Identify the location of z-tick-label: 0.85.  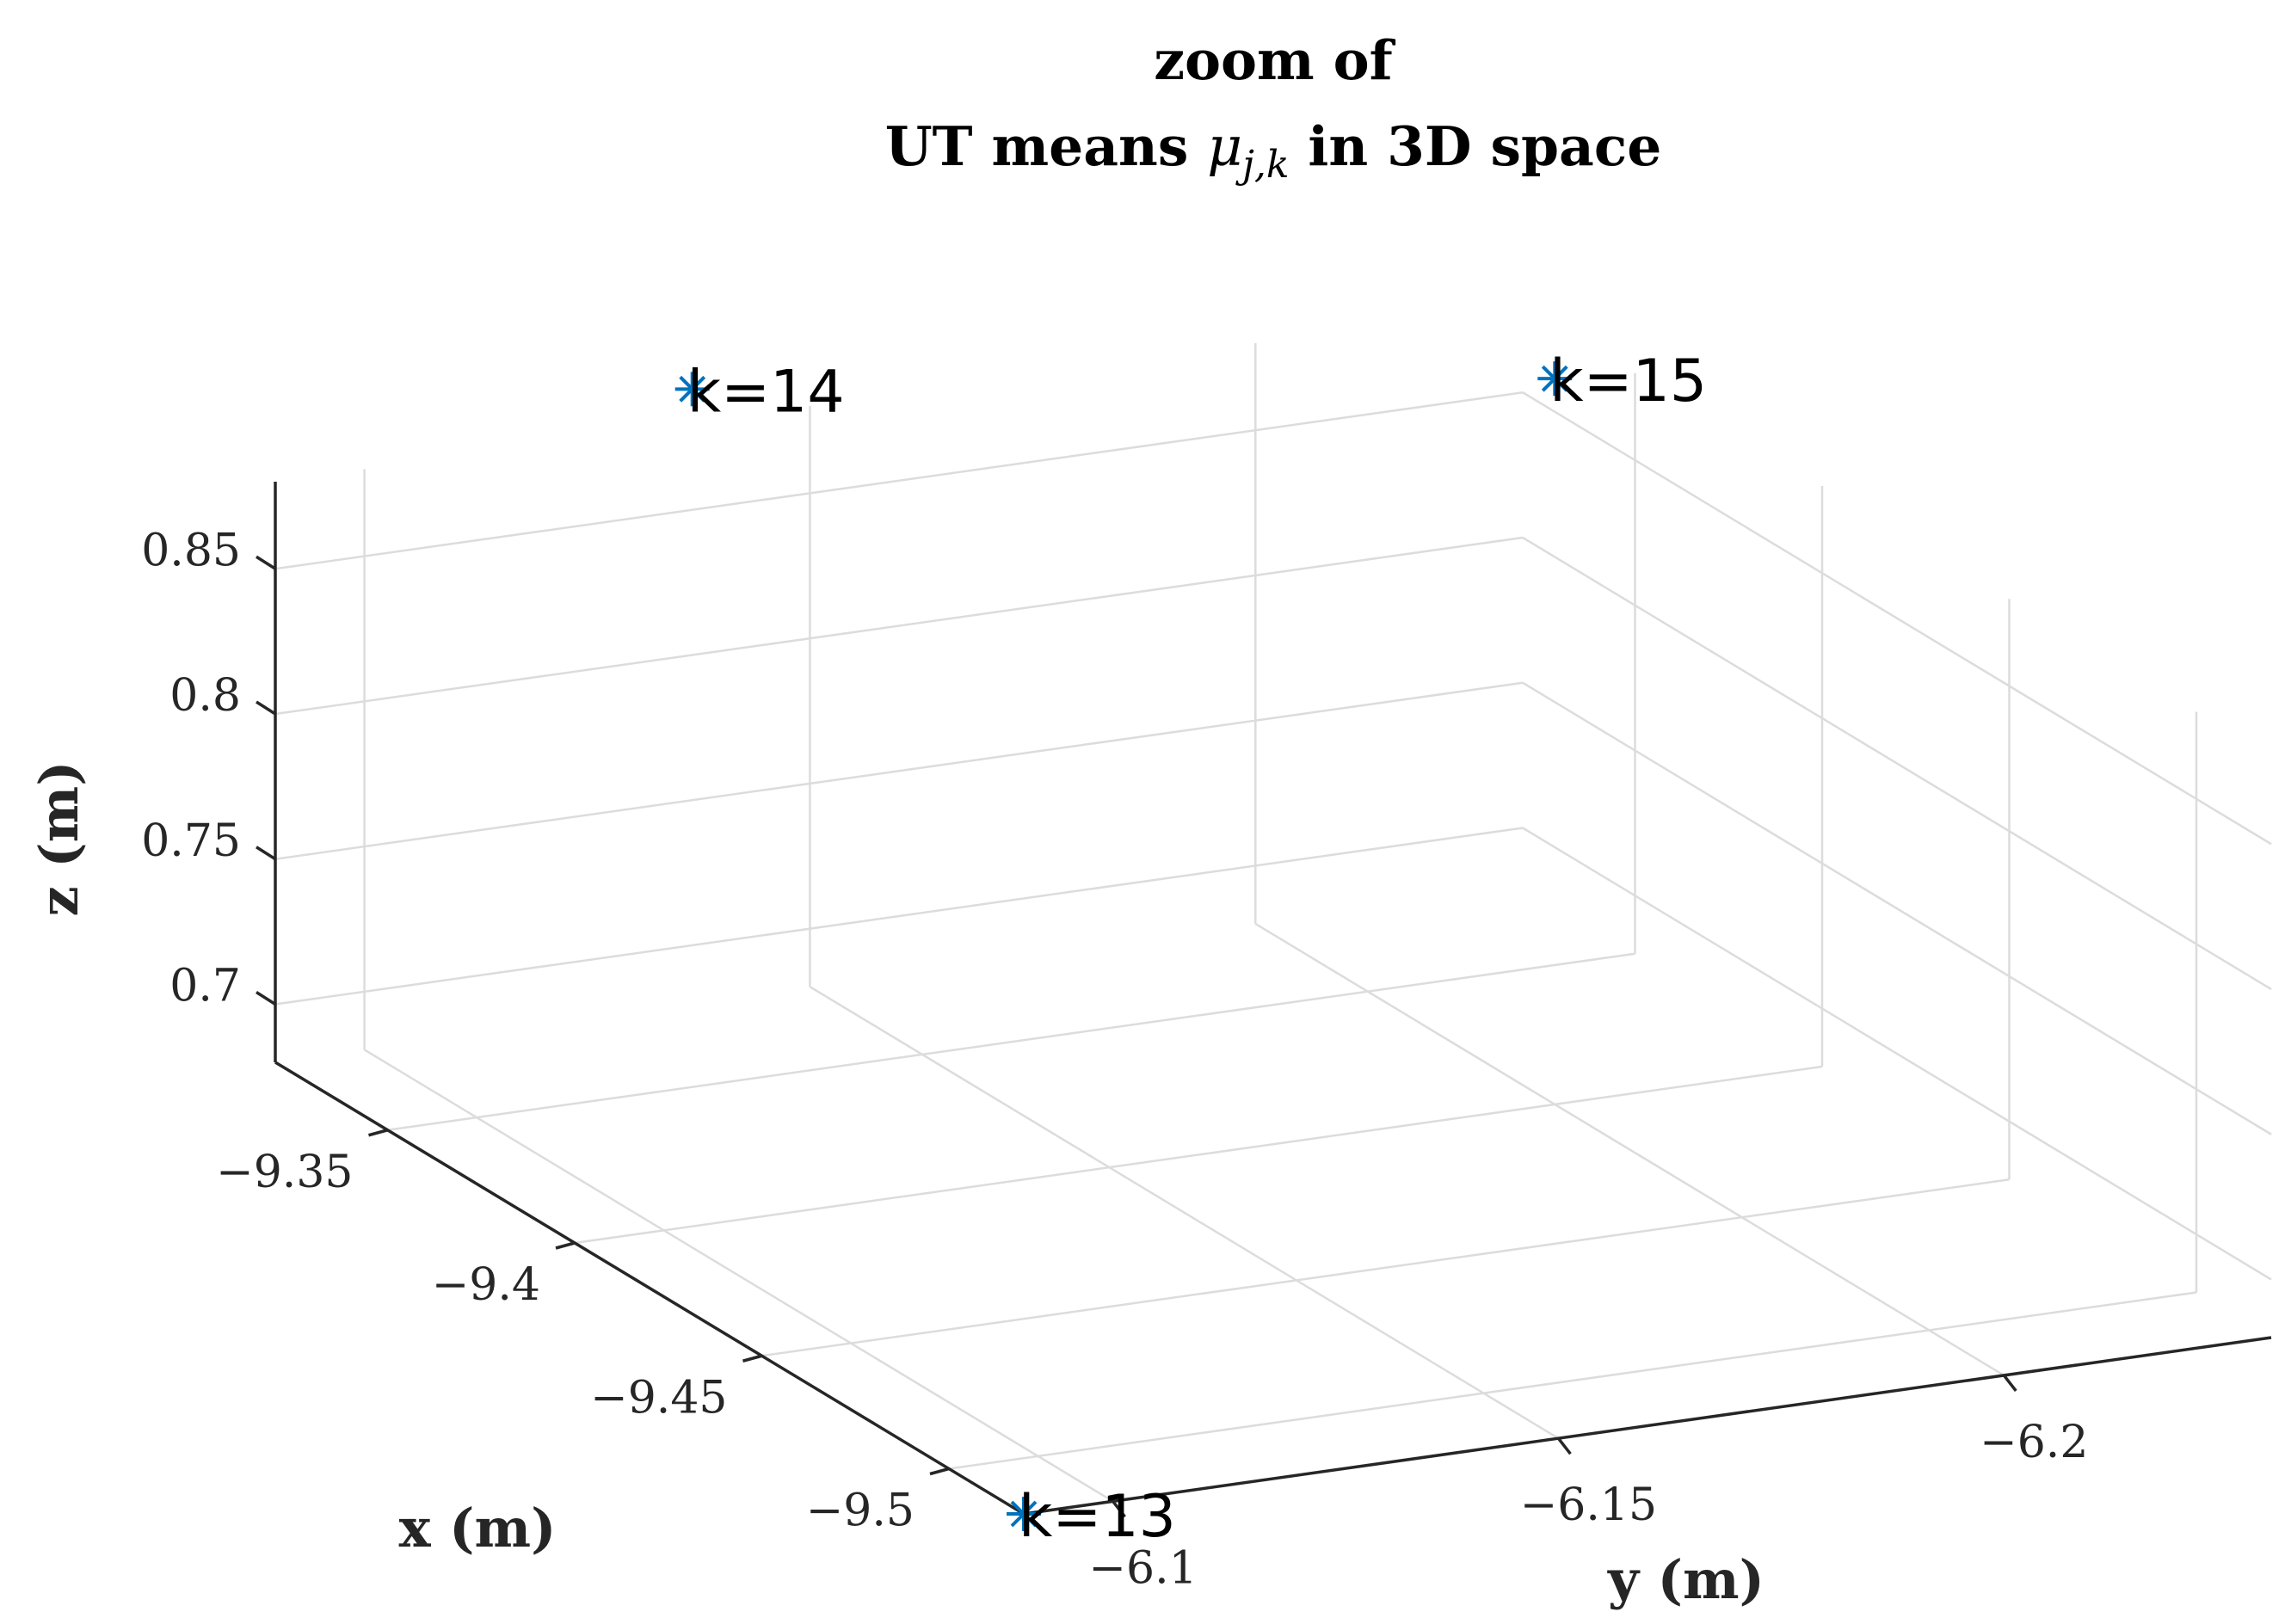
(191, 550).